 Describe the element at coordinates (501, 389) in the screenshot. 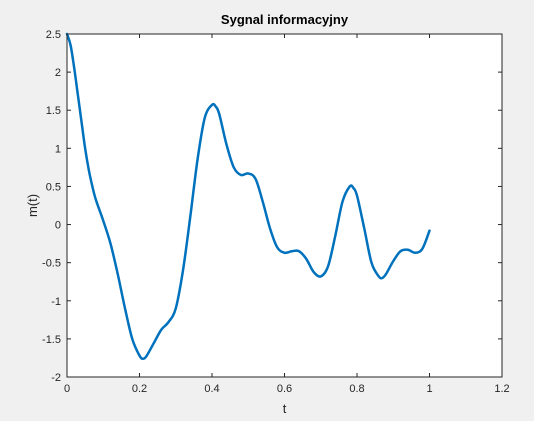

I see `x-tick-label: 1.2` at that location.